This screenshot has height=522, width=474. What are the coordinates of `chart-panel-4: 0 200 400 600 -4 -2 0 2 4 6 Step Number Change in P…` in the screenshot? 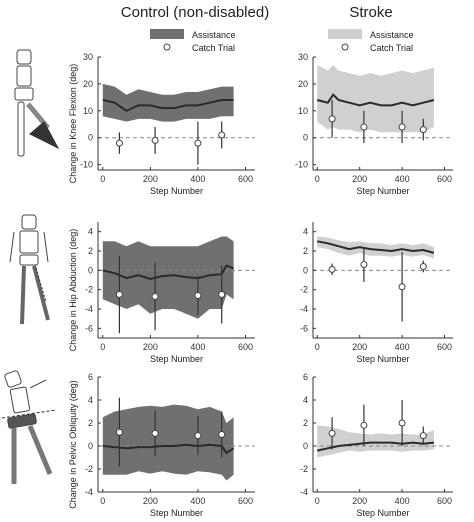 It's located at (161, 445).